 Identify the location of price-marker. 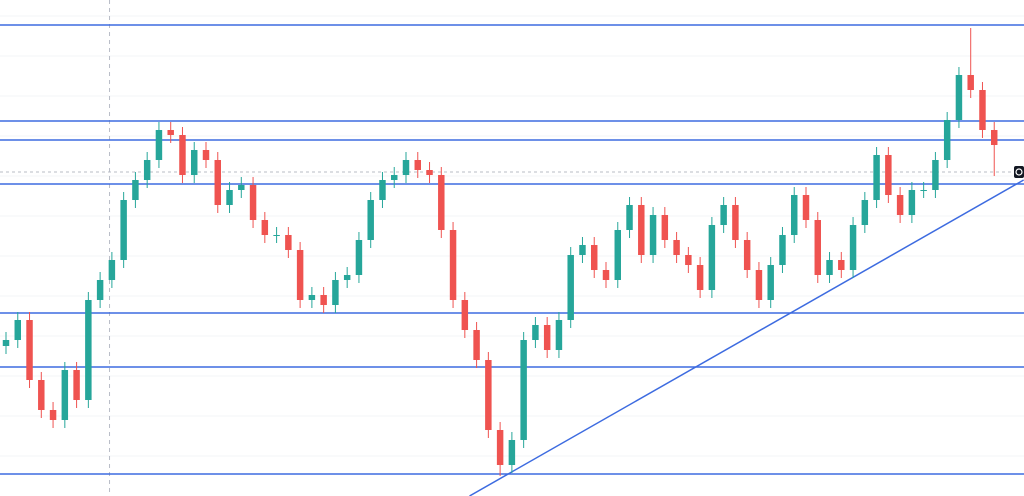
(1019, 172).